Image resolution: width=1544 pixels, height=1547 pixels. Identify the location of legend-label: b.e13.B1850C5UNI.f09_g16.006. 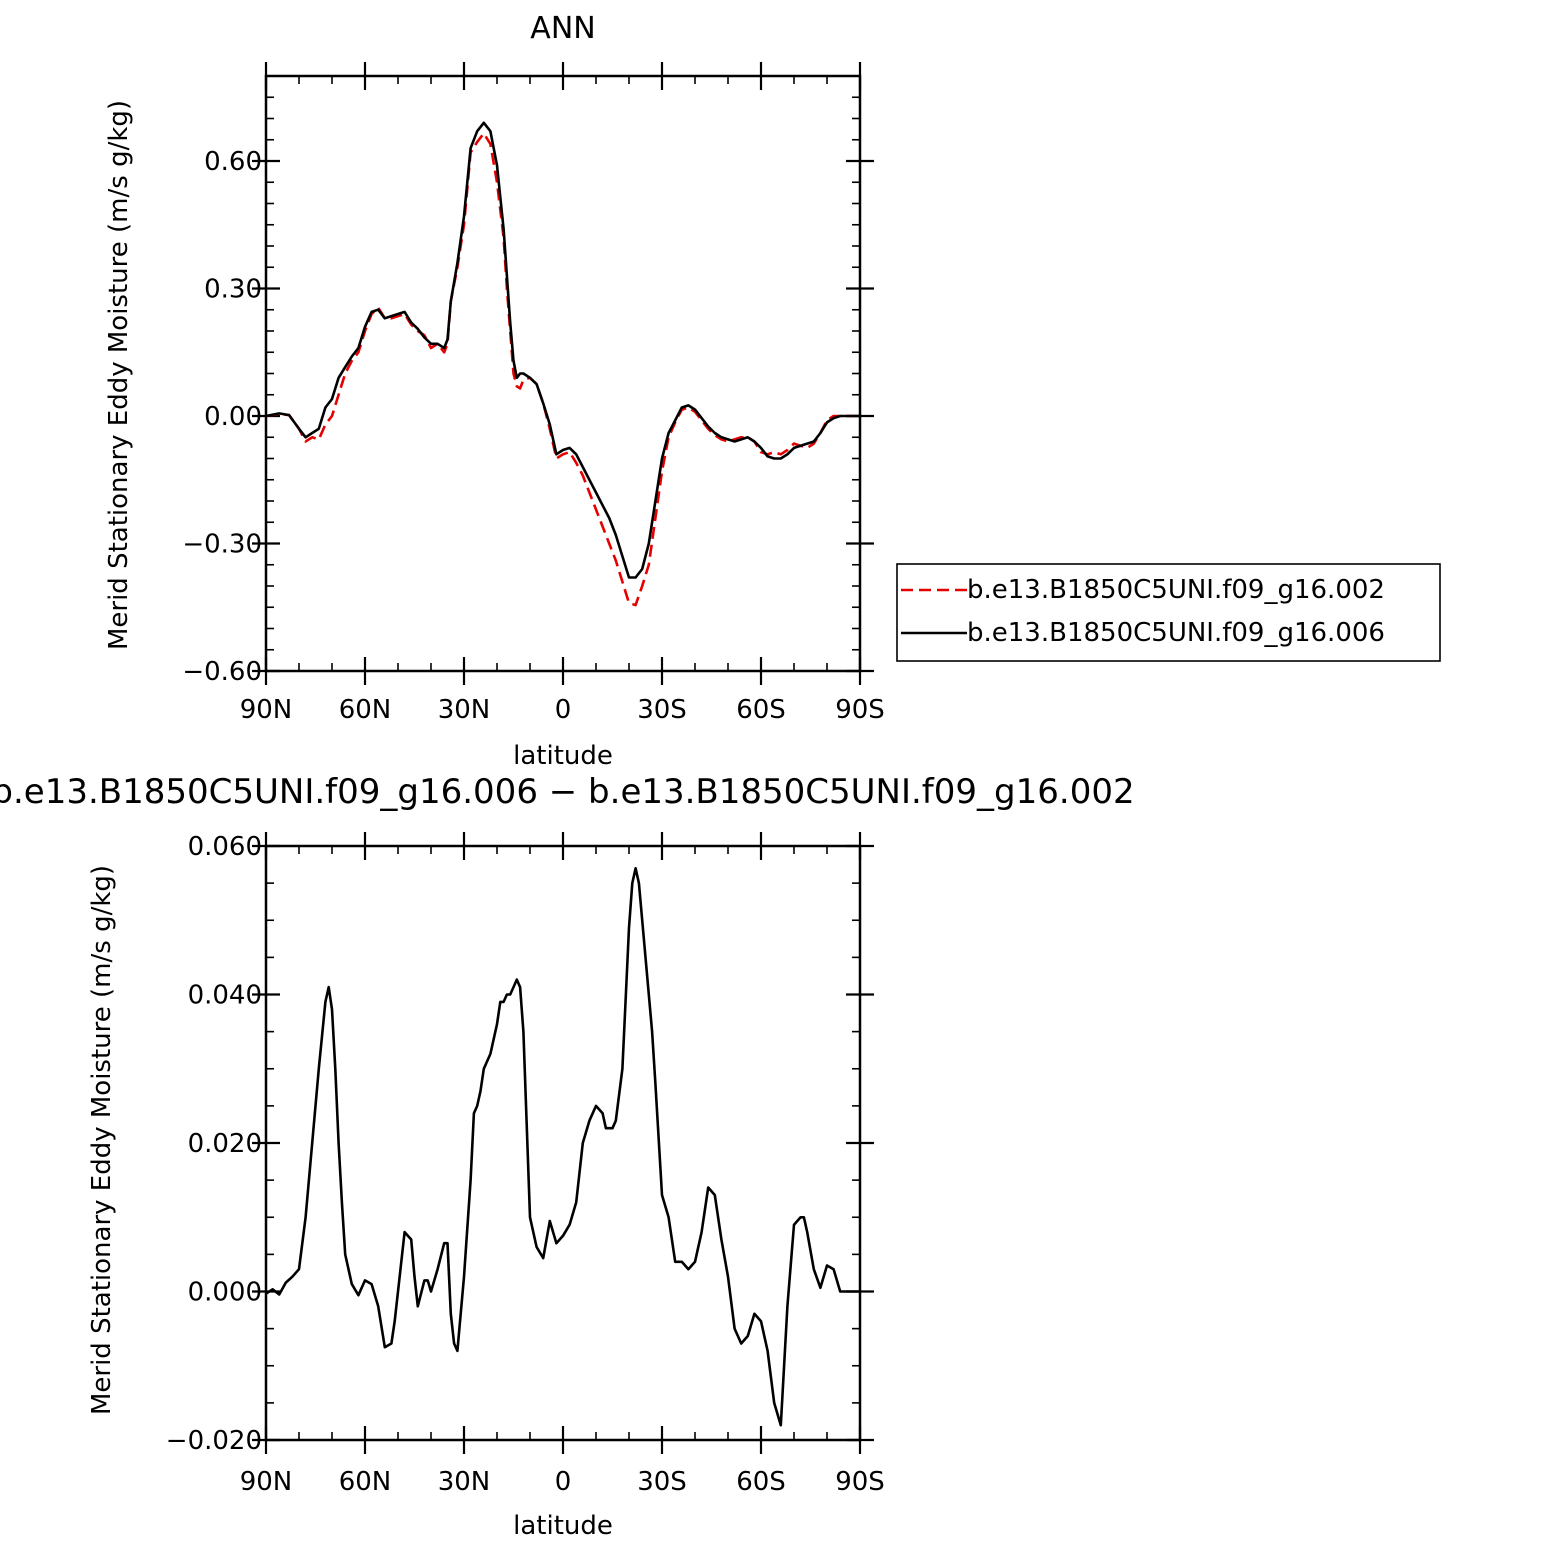
(1176, 633).